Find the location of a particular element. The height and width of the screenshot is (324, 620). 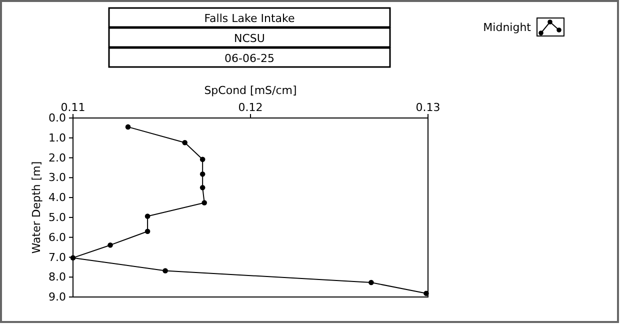

y-tick-label: 8.0 is located at coordinates (57, 277).